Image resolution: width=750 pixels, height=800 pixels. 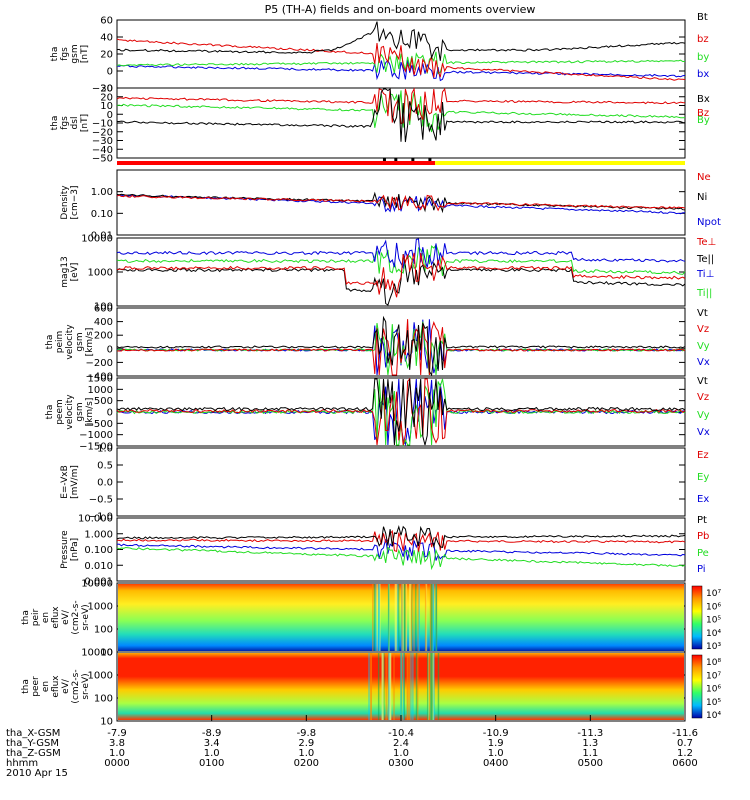 What do you see at coordinates (697, 686) in the screenshot?
I see `colorbar` at bounding box center [697, 686].